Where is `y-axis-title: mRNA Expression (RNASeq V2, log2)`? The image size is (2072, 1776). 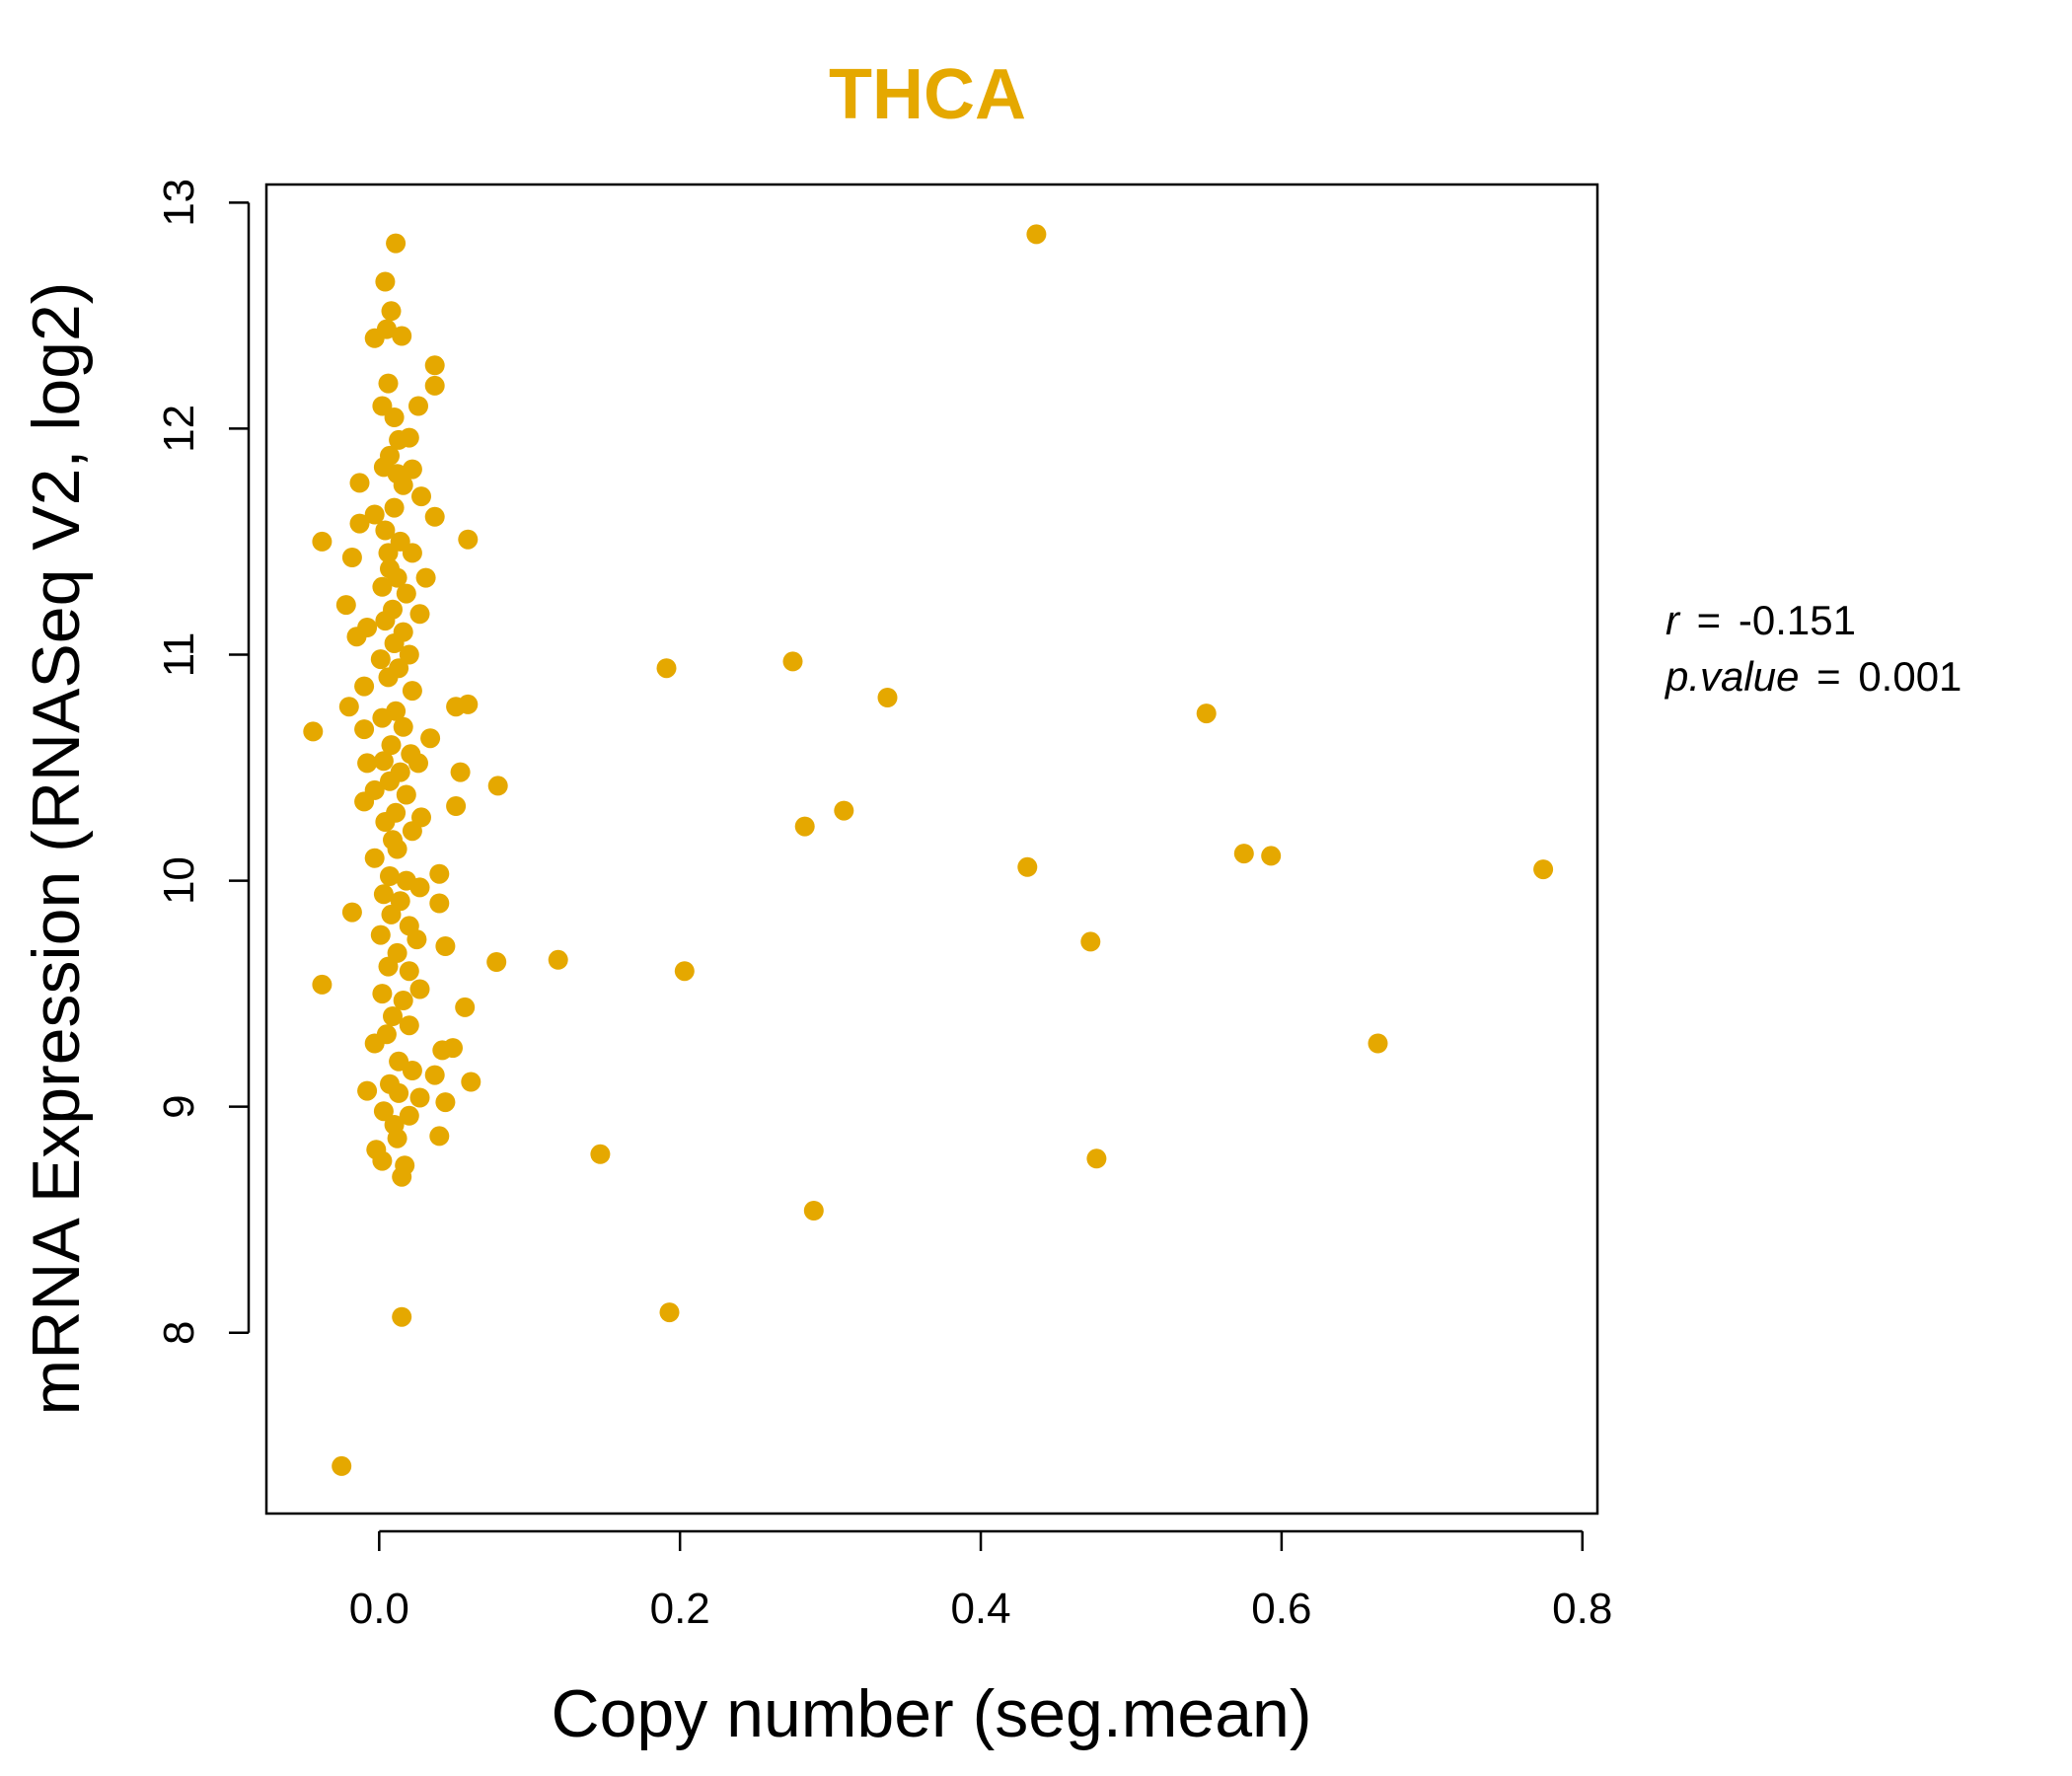 y-axis-title: mRNA Expression (RNASeq V2, log2) is located at coordinates (57, 849).